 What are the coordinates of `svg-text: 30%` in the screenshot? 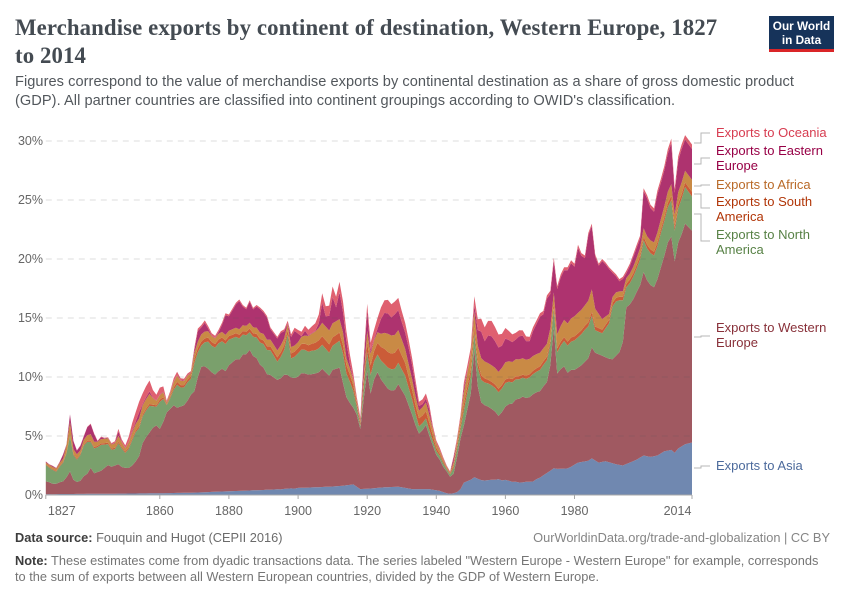 It's located at (30, 141).